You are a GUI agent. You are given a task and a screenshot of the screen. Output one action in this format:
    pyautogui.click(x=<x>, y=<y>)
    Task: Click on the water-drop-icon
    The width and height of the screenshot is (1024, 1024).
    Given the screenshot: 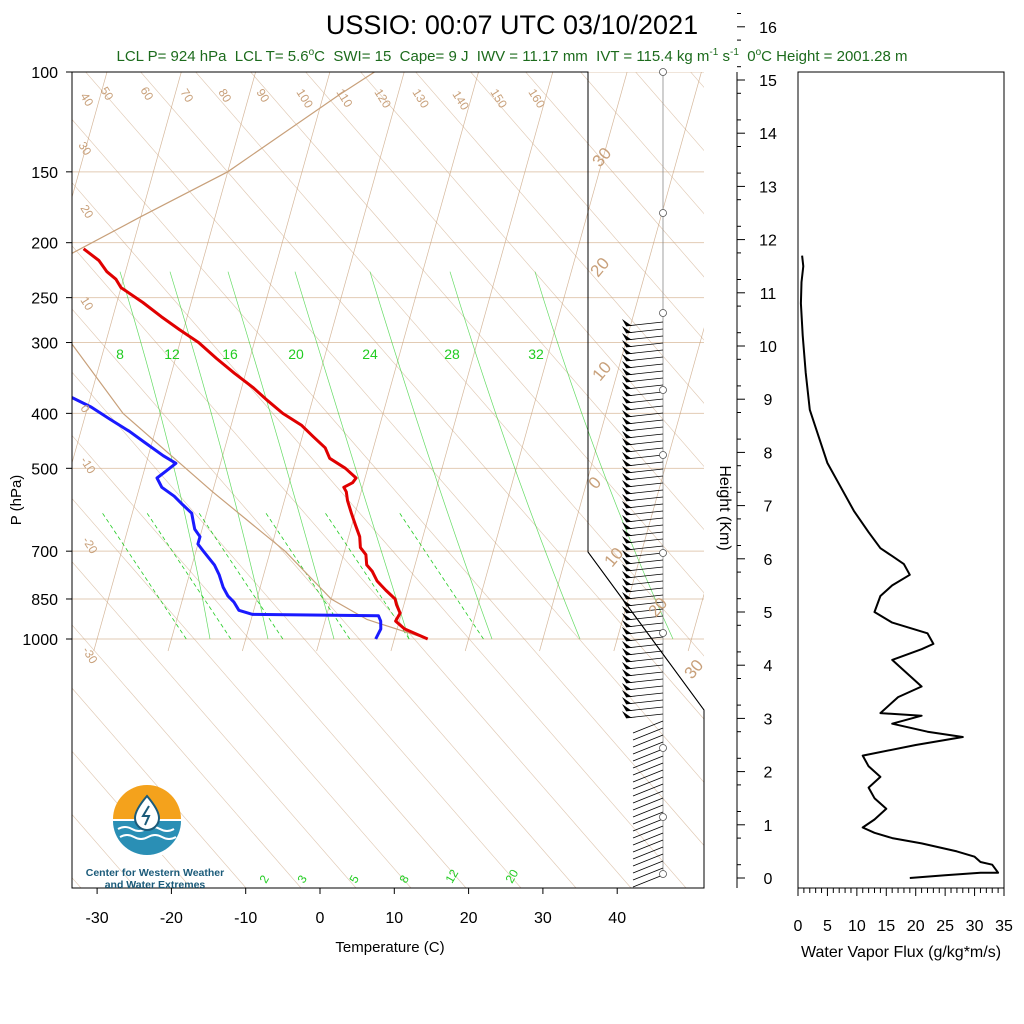 What is the action you would take?
    pyautogui.click(x=147, y=812)
    